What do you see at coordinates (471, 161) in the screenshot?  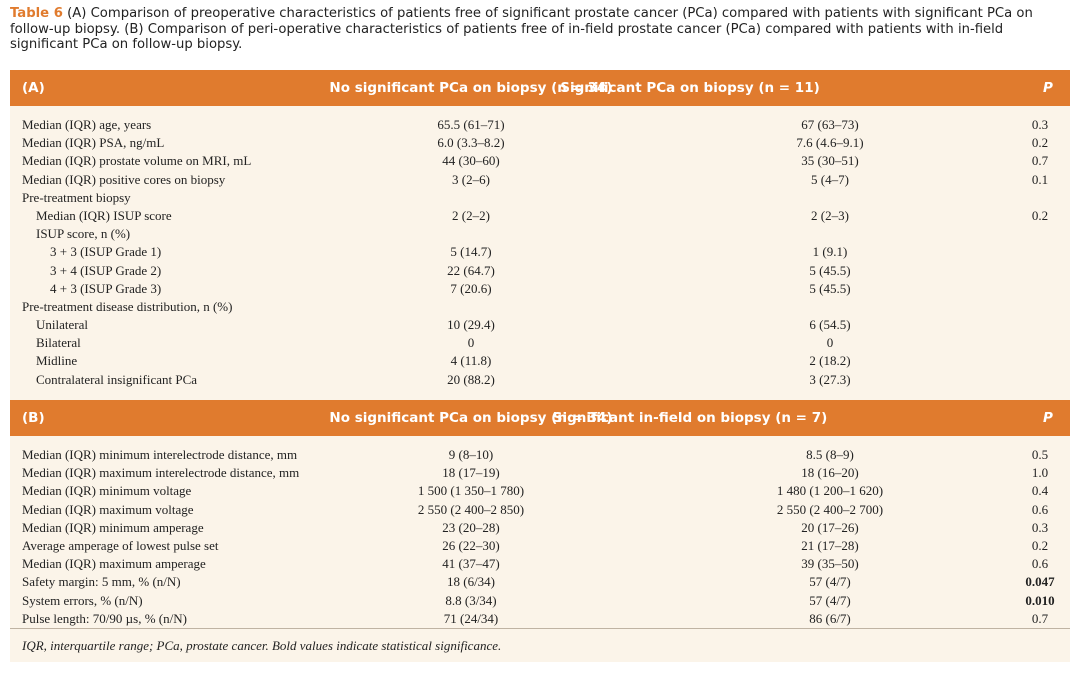 I see `row-value-group1: 44 (30–60)` at bounding box center [471, 161].